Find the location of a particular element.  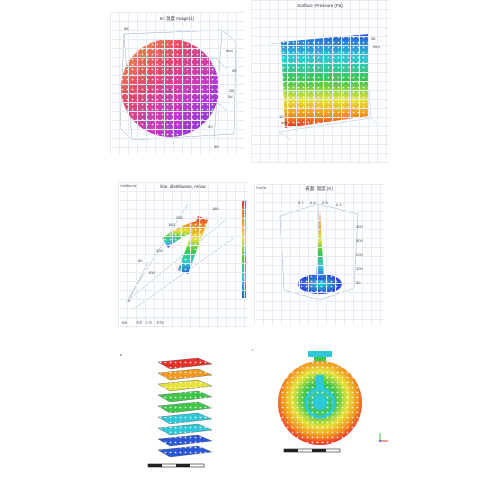

axis-label: 10 is located at coordinates (281, 116).